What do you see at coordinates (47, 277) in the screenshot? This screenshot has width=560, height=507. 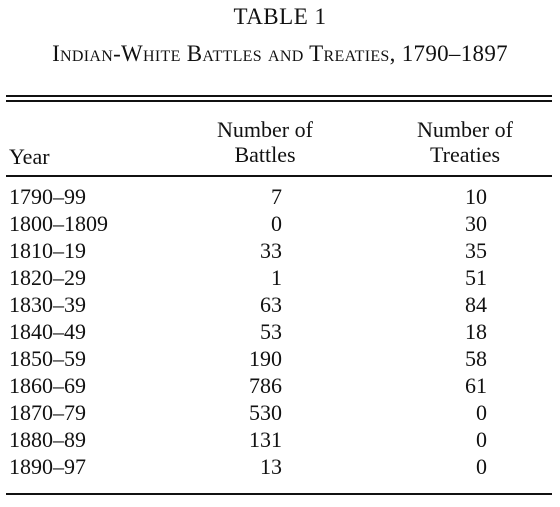 I see `cell-year: 1820–29` at bounding box center [47, 277].